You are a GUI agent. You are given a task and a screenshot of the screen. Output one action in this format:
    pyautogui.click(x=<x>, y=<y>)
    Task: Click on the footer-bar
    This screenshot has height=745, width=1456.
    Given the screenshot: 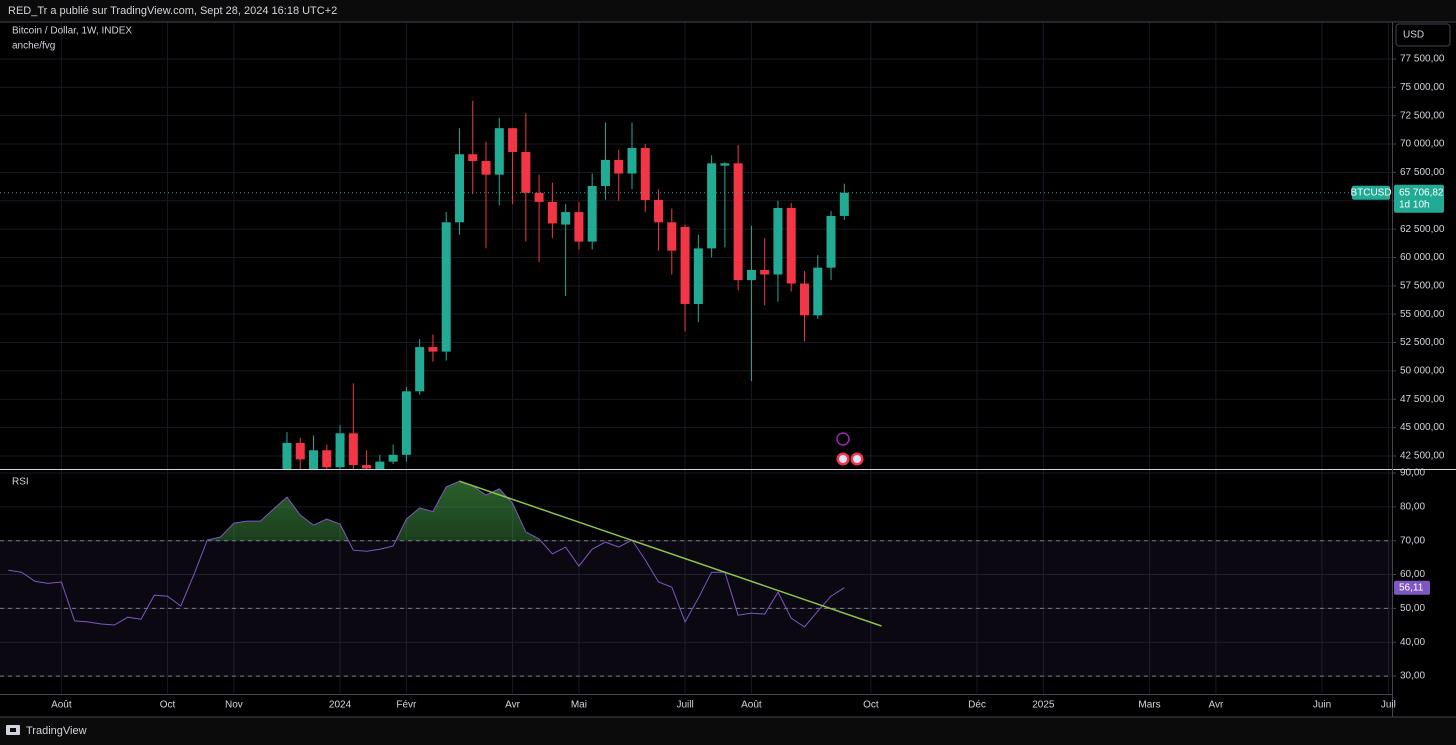 What is the action you would take?
    pyautogui.click(x=728, y=731)
    